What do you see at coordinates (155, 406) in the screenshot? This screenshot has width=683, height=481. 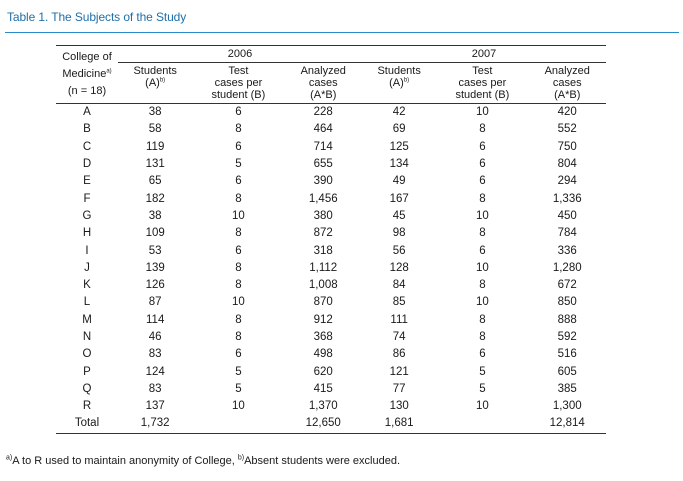 I see `table-cell: 137` at bounding box center [155, 406].